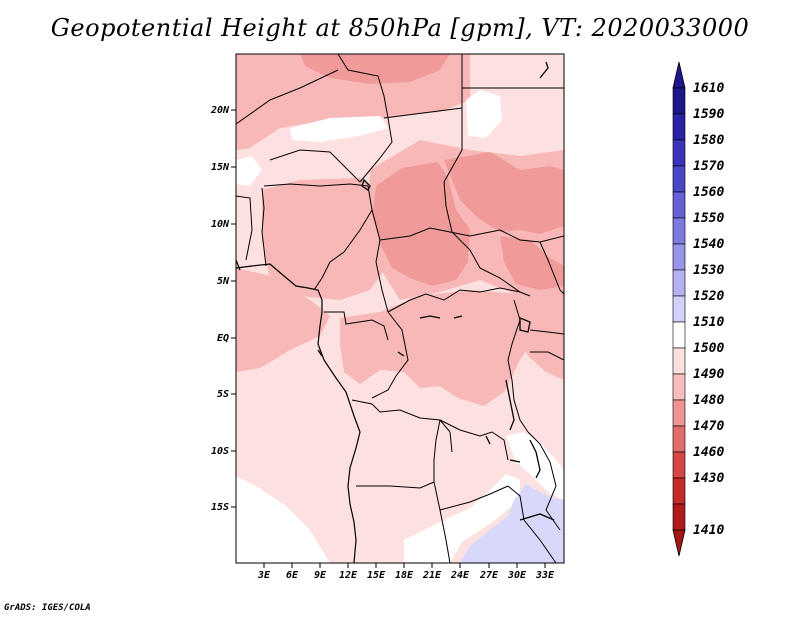 This screenshot has height=618, width=800. Describe the element at coordinates (287, 97) in the screenshot. I see `border-mali-algeria` at that location.